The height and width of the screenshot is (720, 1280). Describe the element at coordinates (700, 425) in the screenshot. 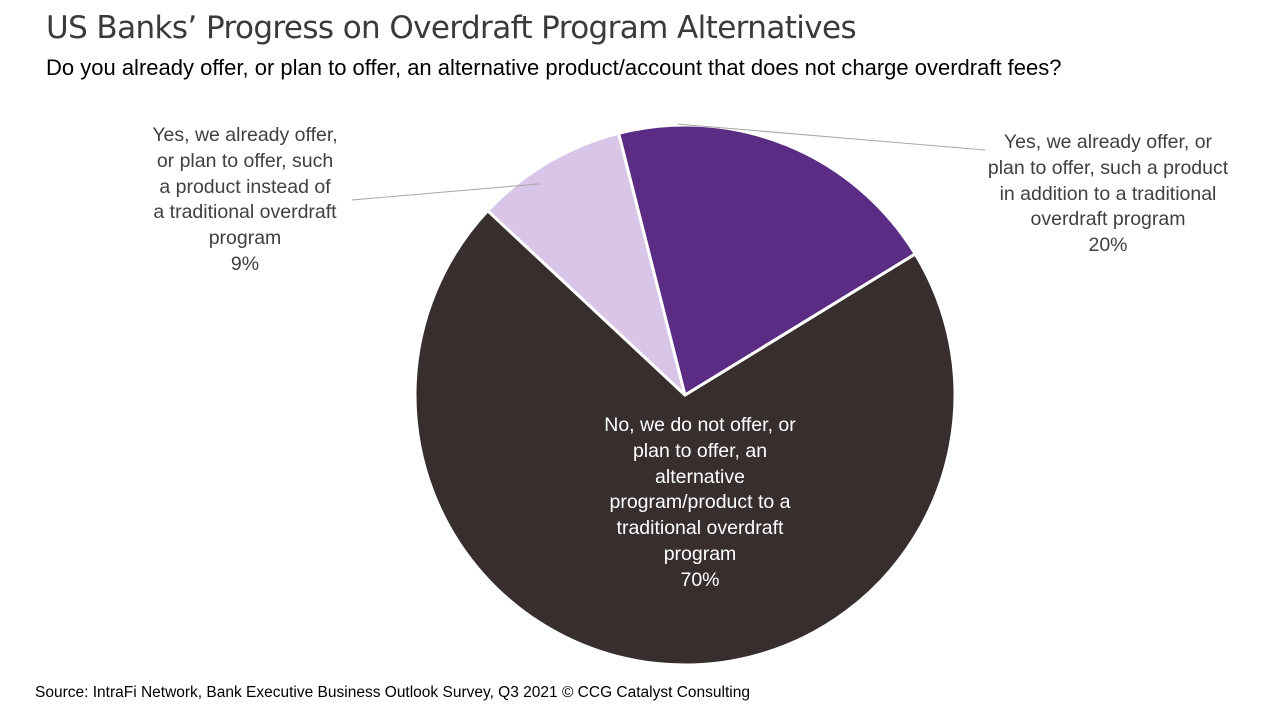

I see `slice-label-line: No, we do not offer, or` at that location.